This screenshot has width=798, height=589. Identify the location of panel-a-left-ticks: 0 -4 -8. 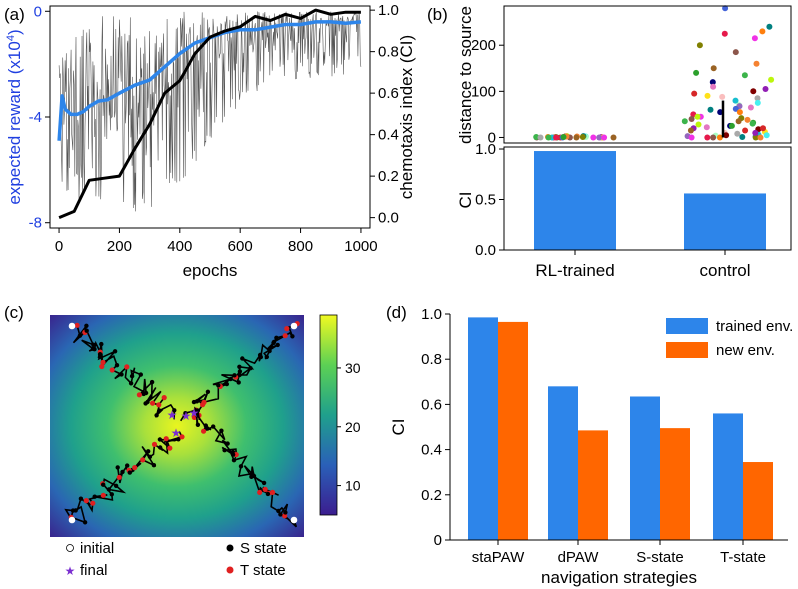
(39, 117).